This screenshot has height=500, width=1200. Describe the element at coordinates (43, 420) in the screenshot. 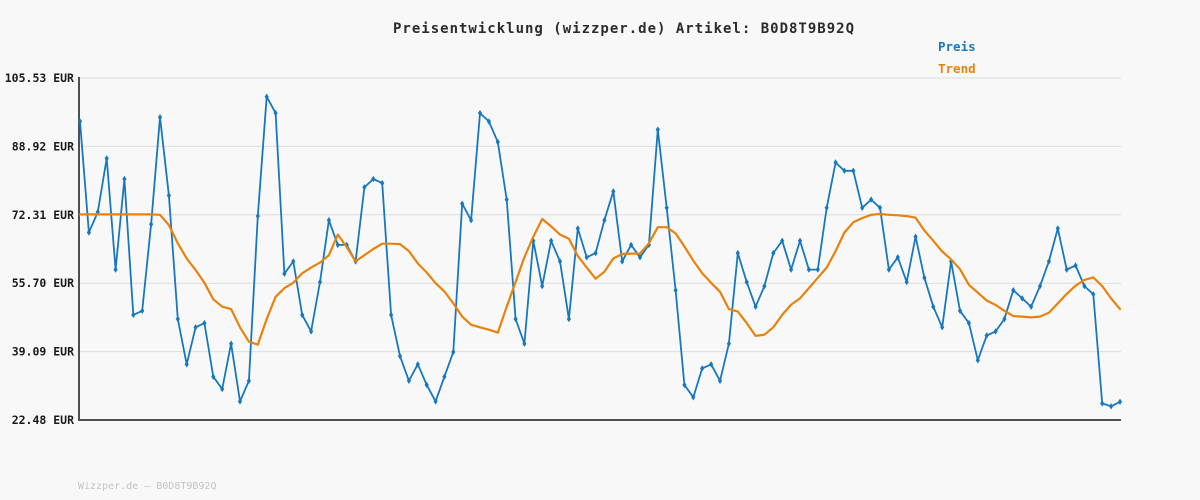

I see `y-tick-label: 22.48 EUR` at that location.